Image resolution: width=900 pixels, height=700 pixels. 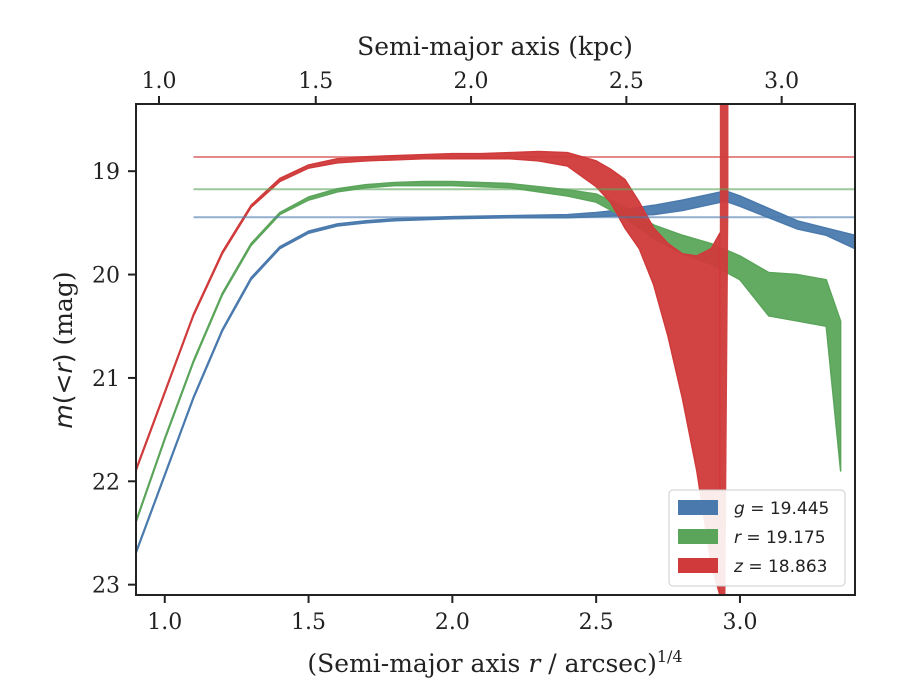 I want to click on top-tick-label-0: 1.0, so click(x=159, y=81).